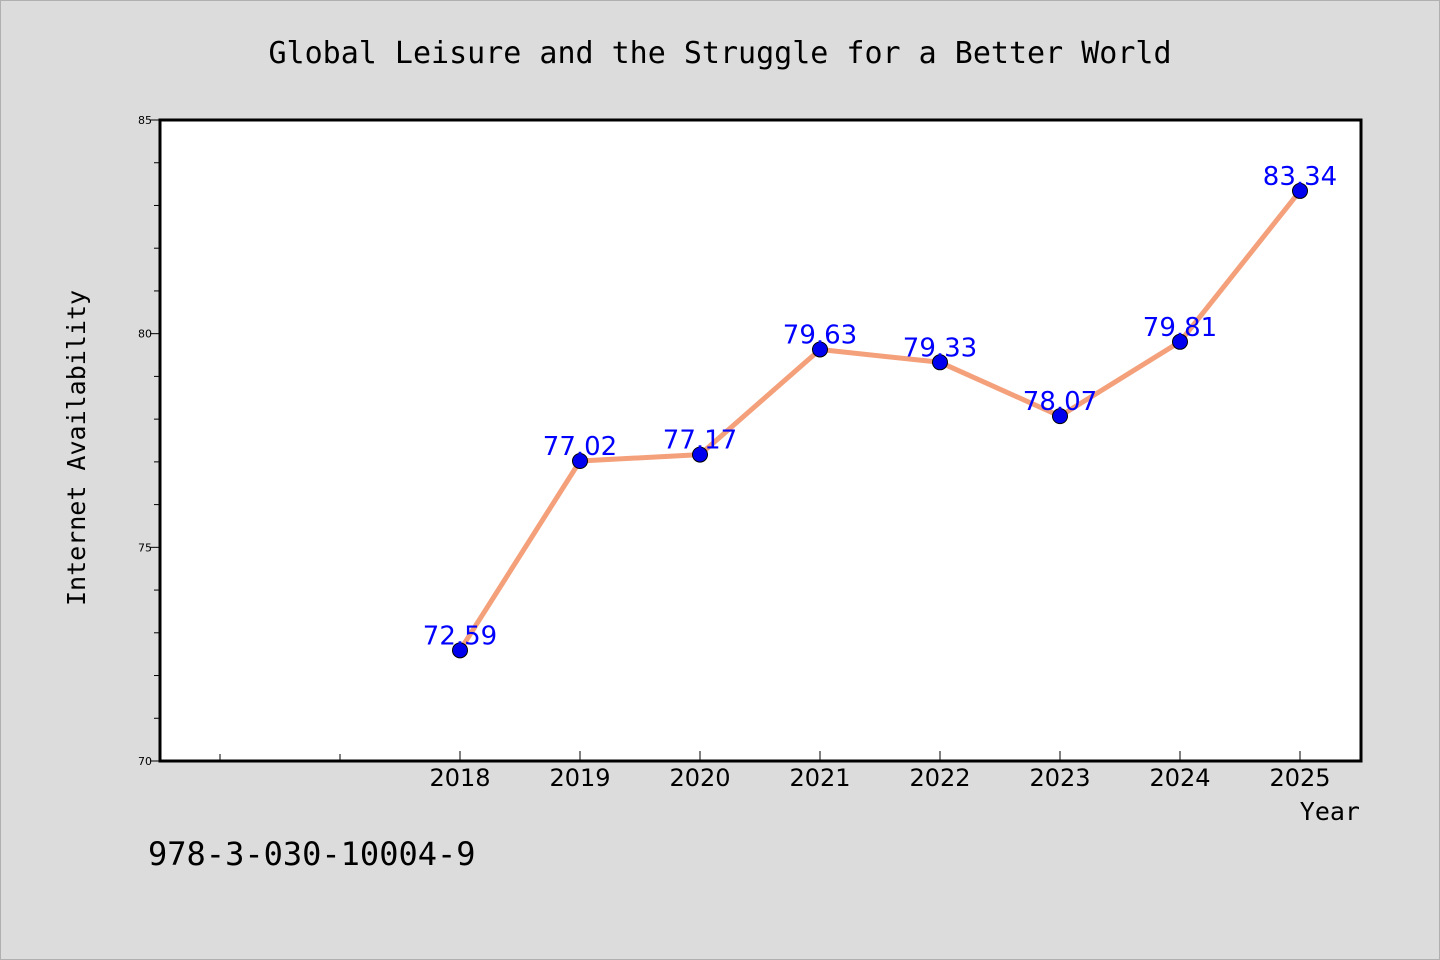 This screenshot has width=1440, height=960. Describe the element at coordinates (775, 771) in the screenshot. I see `x-axis: 2018 2019 2020 2021 2022 2023 2024 2025` at that location.